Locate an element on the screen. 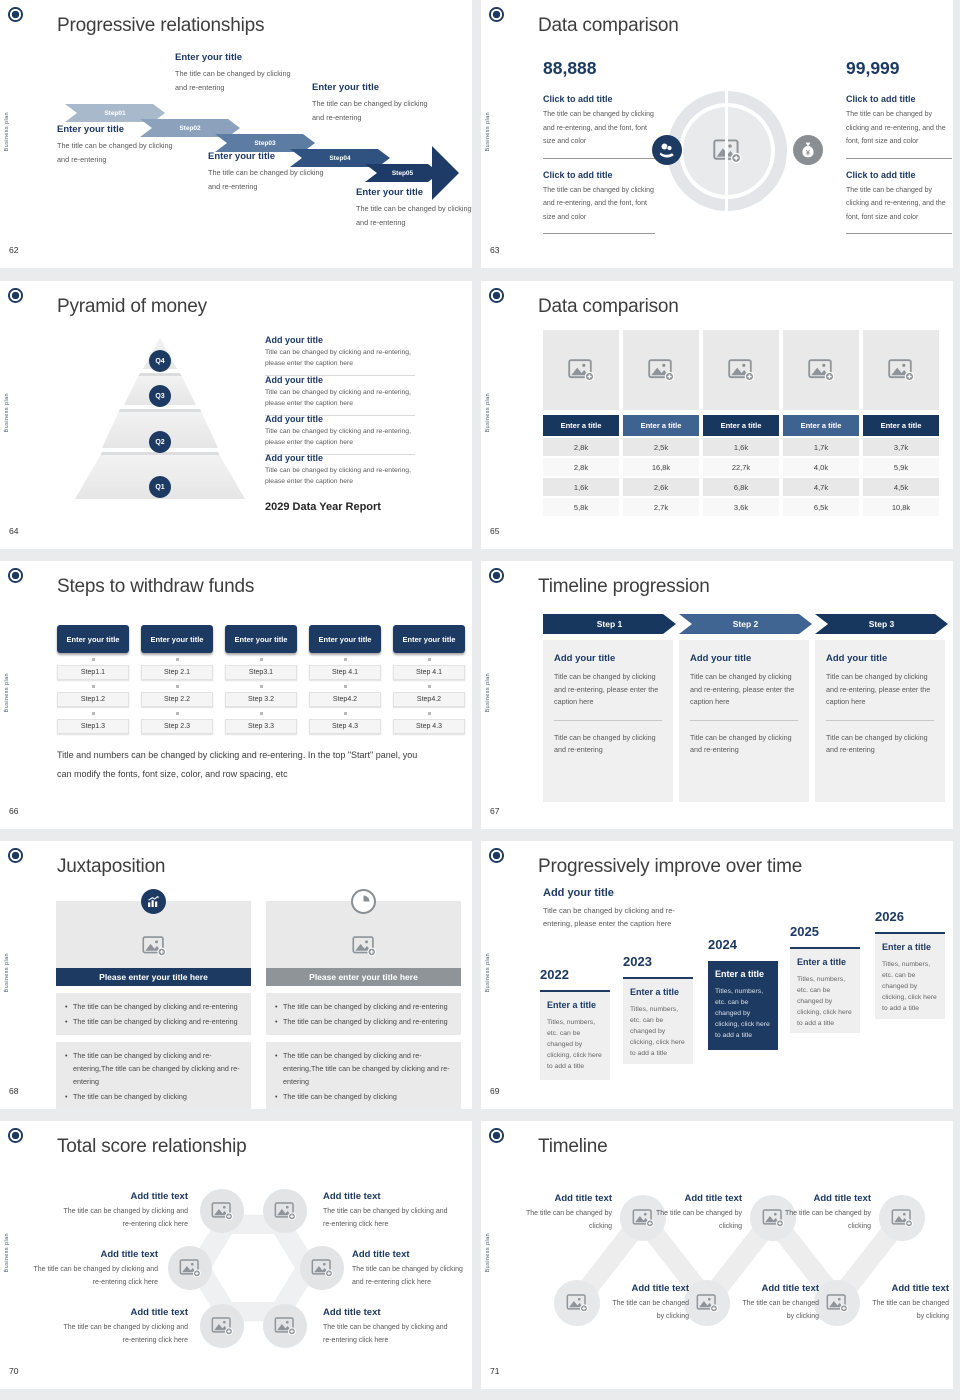 The width and height of the screenshot is (960, 1400). table-column: Enter a title 2,8k 2,8k 1,6k 5,8k is located at coordinates (581, 423).